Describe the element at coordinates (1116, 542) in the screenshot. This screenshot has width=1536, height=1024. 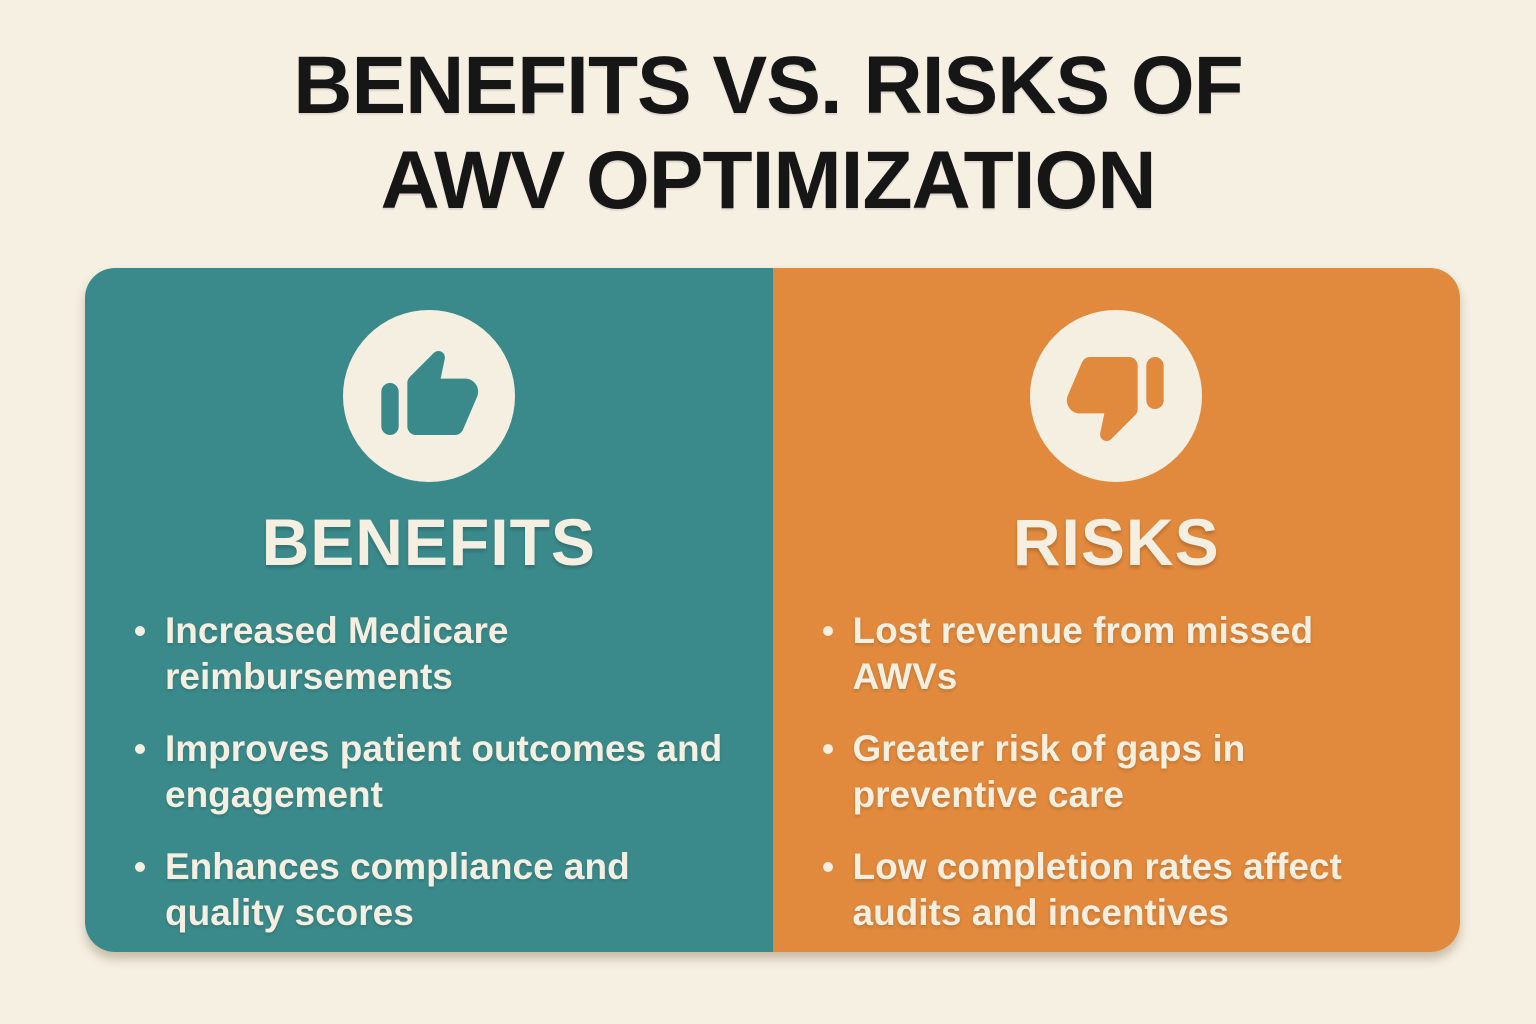
I see `risks-heading: RISKS` at that location.